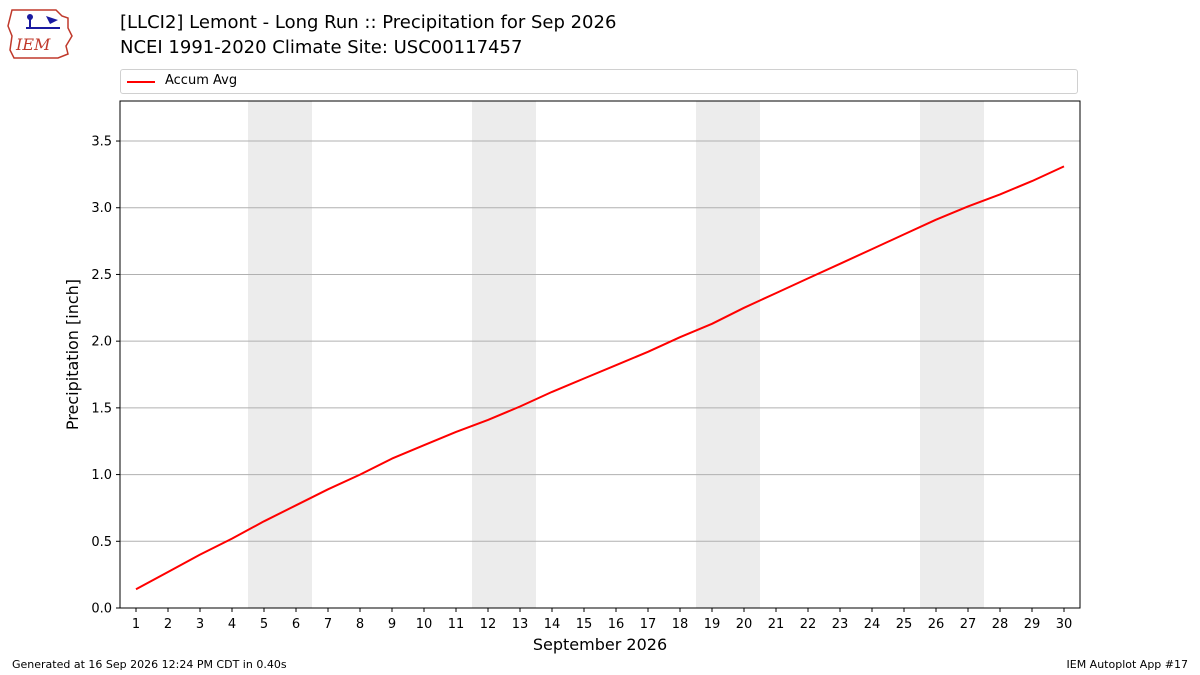 The image size is (1200, 675). What do you see at coordinates (552, 624) in the screenshot?
I see `x-tick-label: 14` at bounding box center [552, 624].